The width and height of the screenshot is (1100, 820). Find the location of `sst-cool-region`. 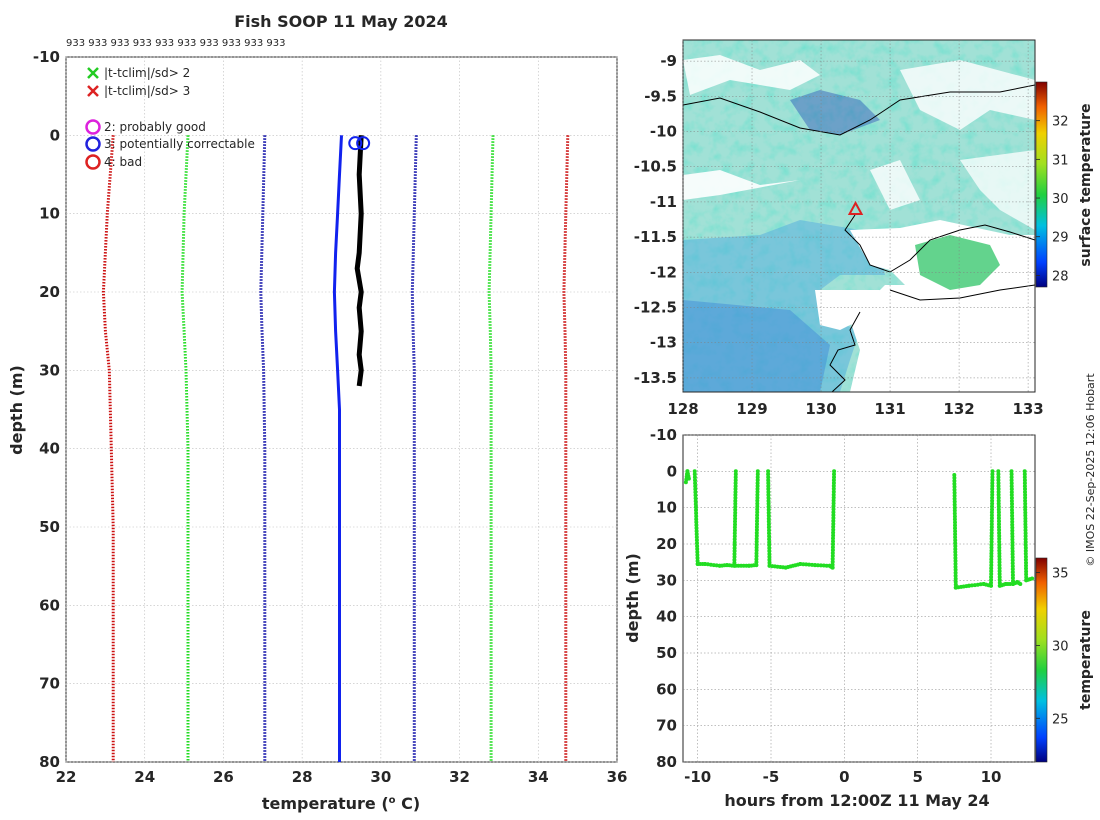

sst-cool-region is located at coordinates (784, 306).